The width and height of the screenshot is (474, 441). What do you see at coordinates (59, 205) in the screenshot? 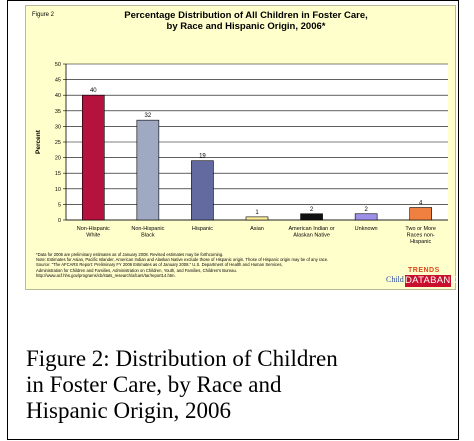
I see `y-tick-label: 5` at bounding box center [59, 205].